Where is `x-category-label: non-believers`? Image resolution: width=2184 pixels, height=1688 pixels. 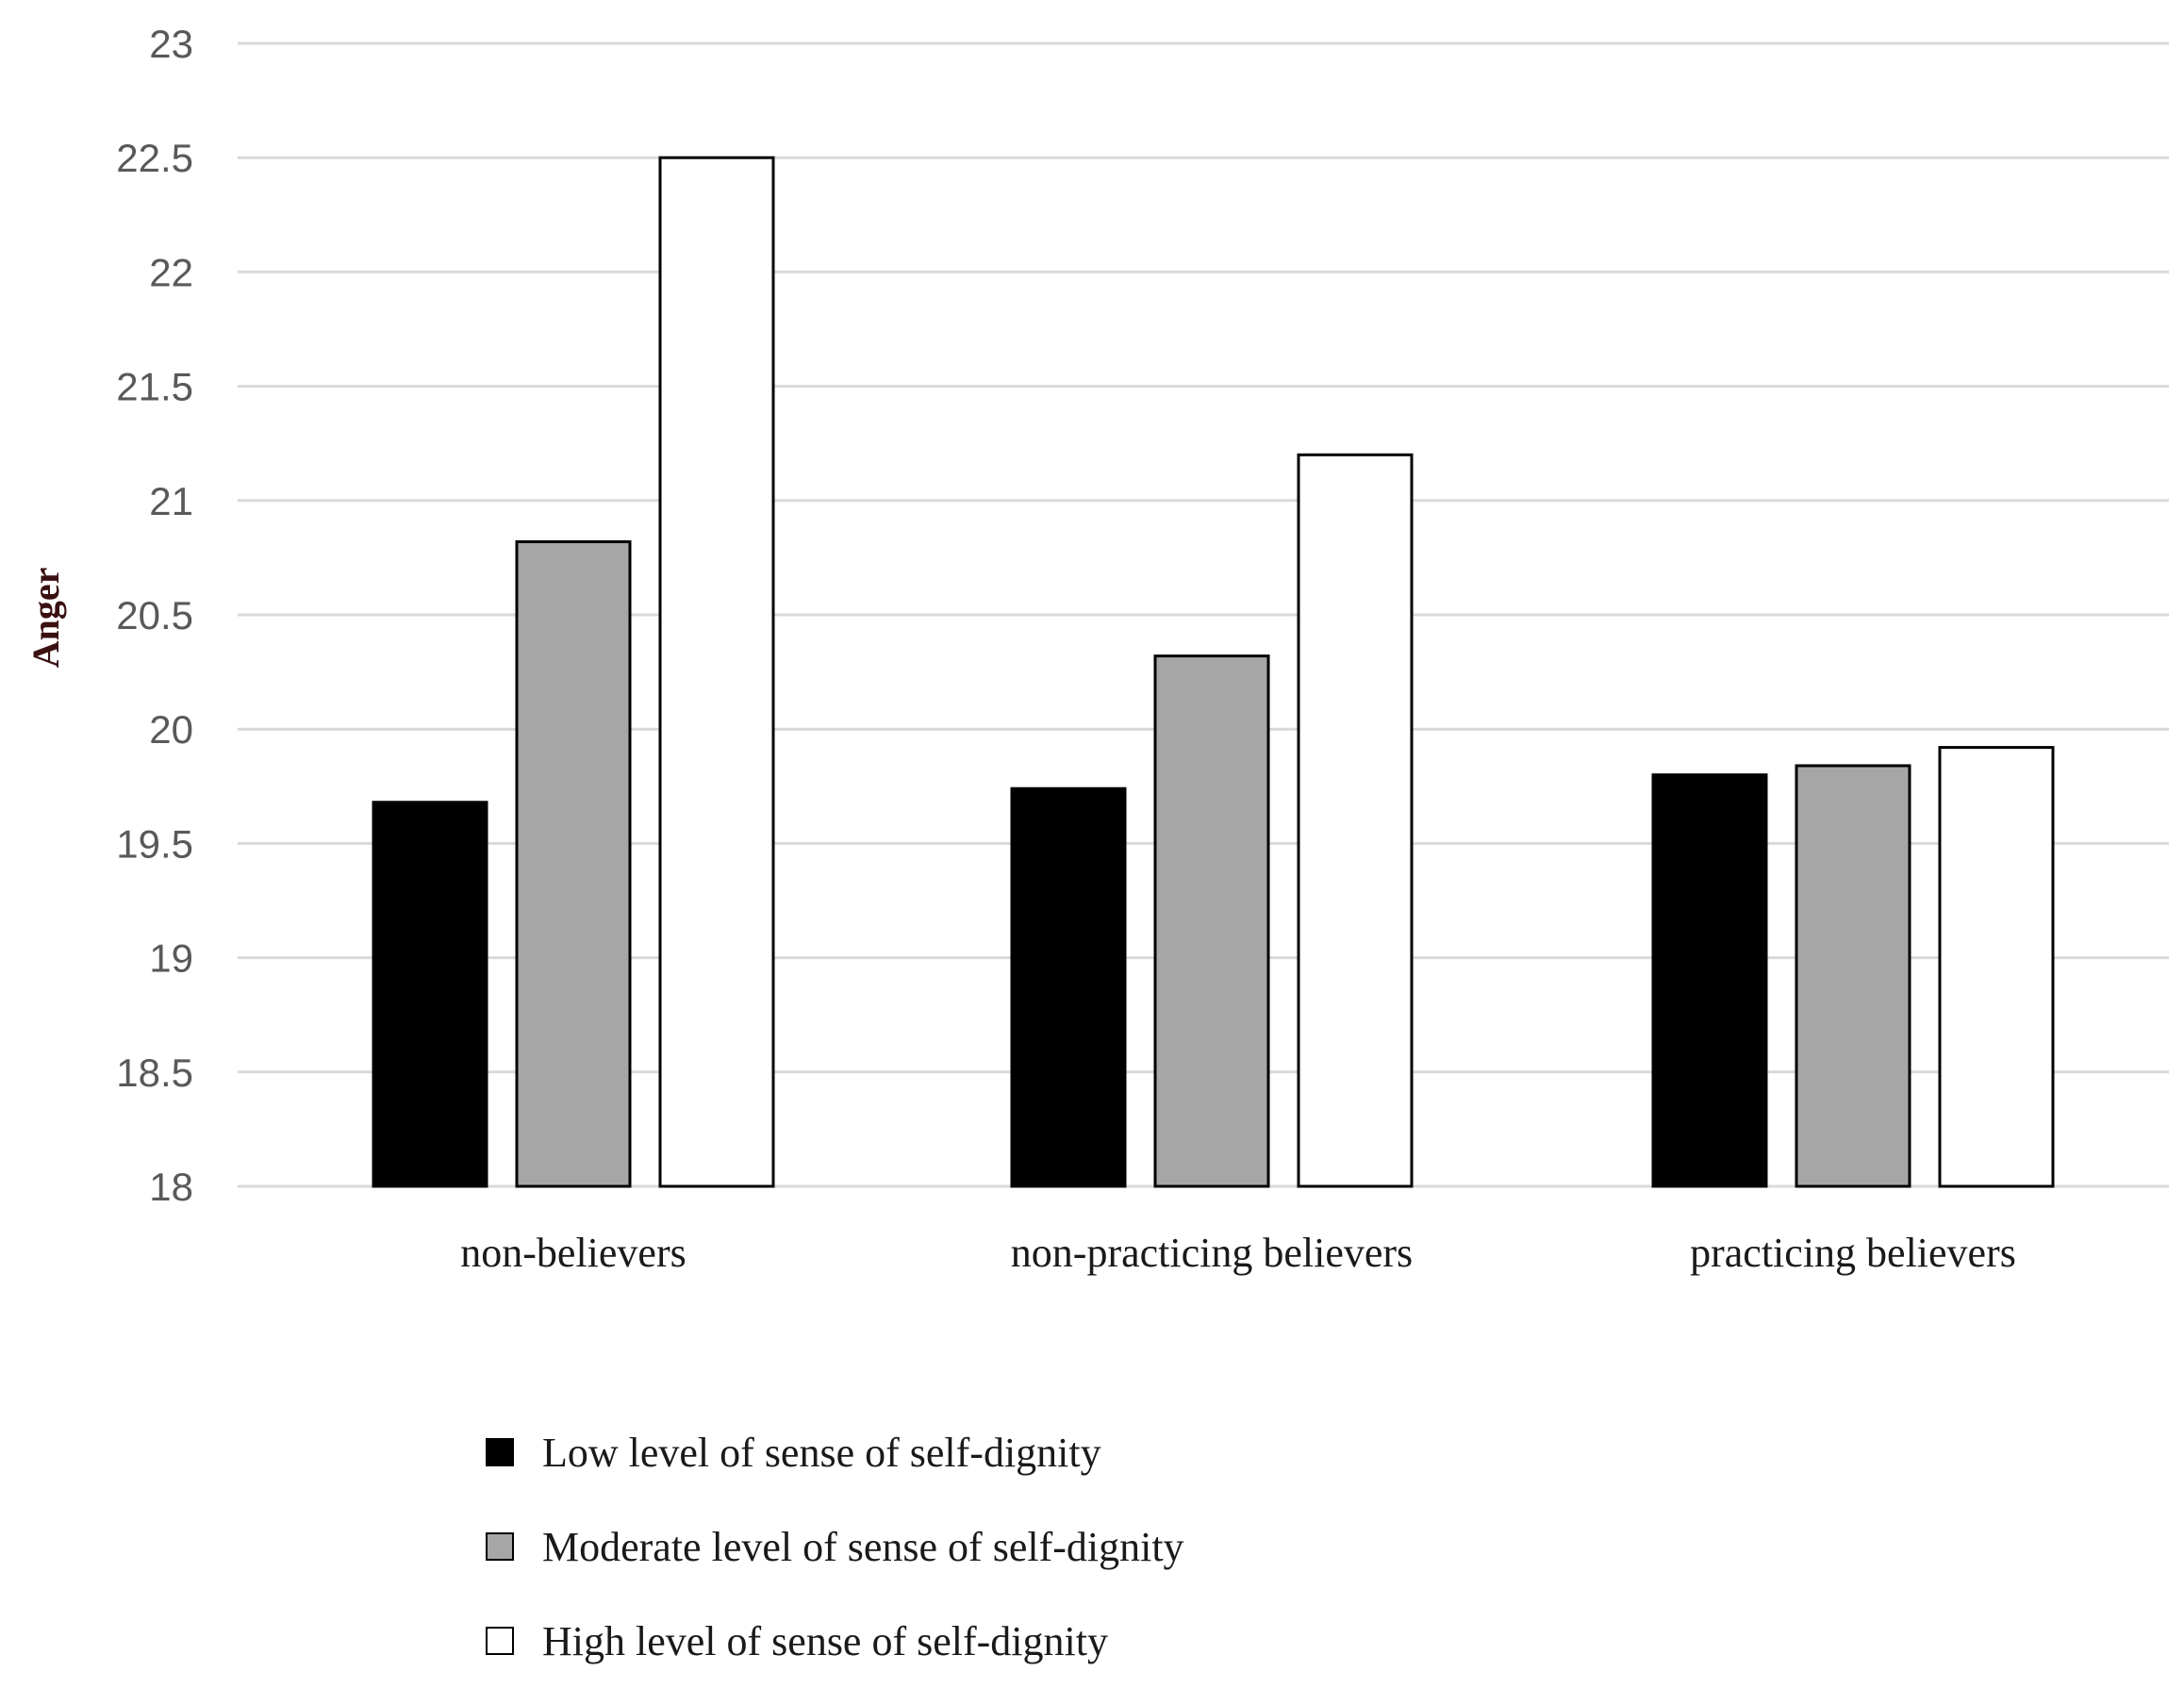 x-category-label: non-believers is located at coordinates (573, 1253).